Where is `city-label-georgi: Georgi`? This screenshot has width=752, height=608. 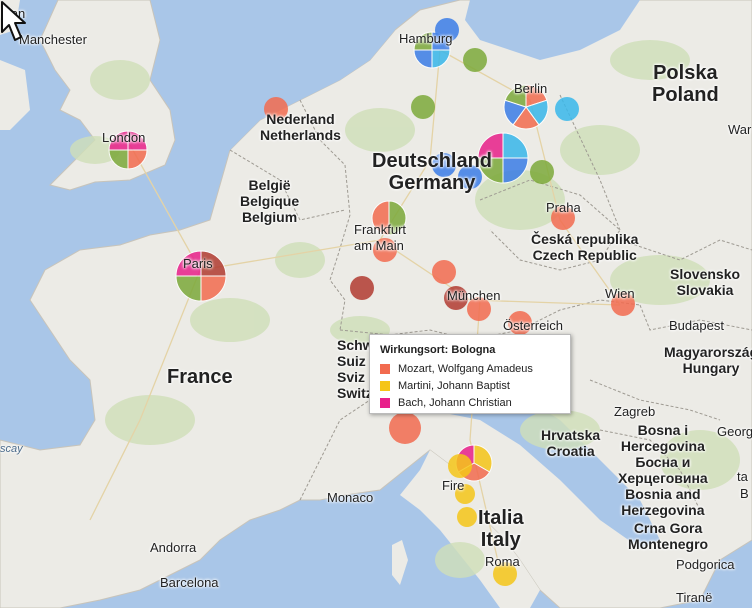
city-label-georgi: Georgi is located at coordinates (734, 431).